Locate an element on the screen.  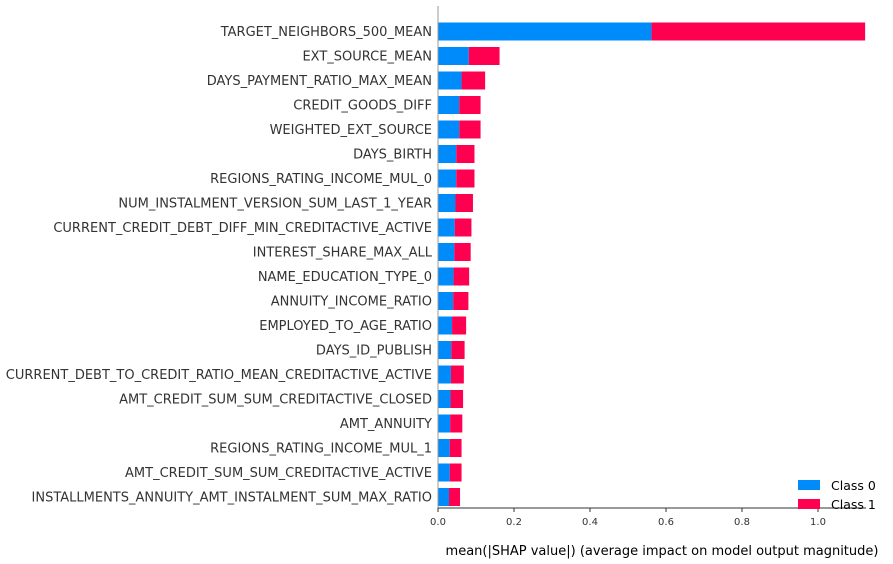
bar-class-0-days-payment-ratio-max-mean is located at coordinates (450, 80).